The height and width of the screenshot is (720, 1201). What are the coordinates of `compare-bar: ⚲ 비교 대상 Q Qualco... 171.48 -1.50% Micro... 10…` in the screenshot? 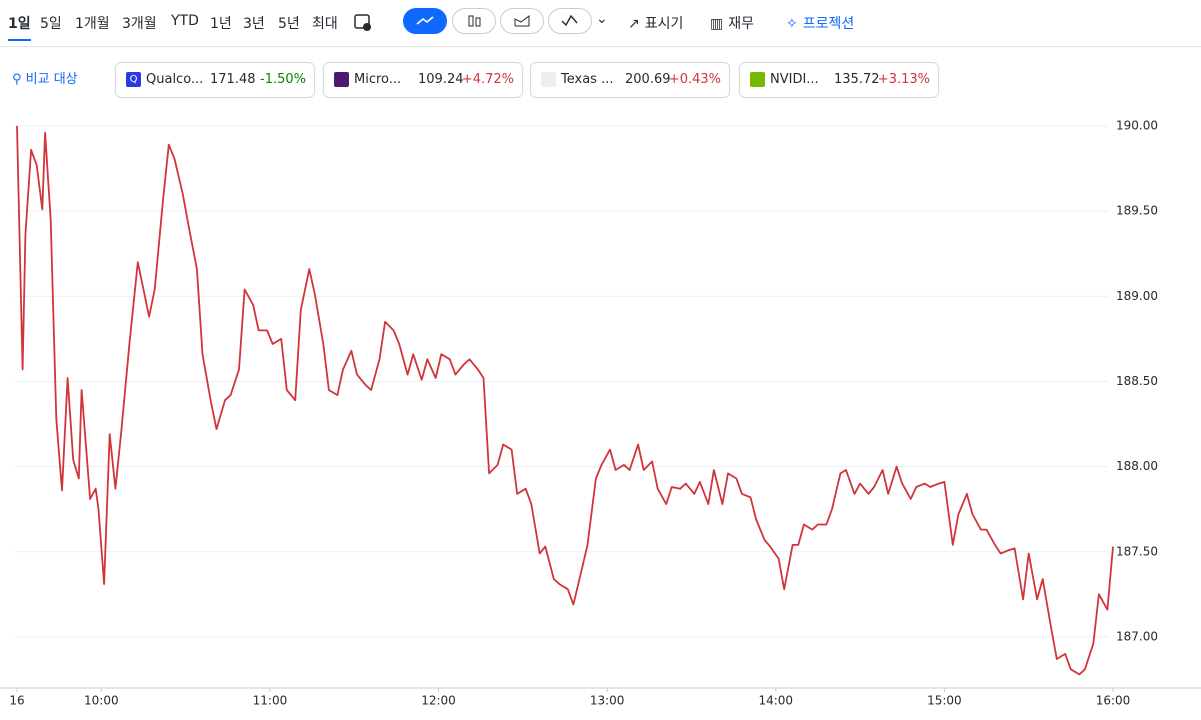 It's located at (600, 80).